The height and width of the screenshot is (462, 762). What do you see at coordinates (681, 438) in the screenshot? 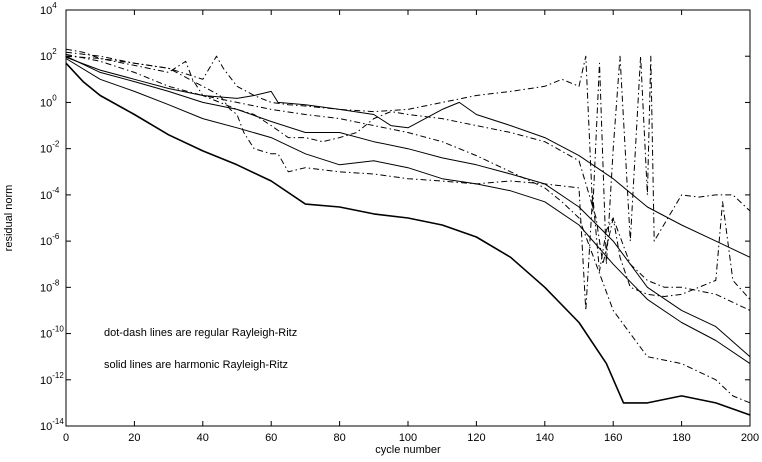
I see `x-tick-label: 180` at bounding box center [681, 438].